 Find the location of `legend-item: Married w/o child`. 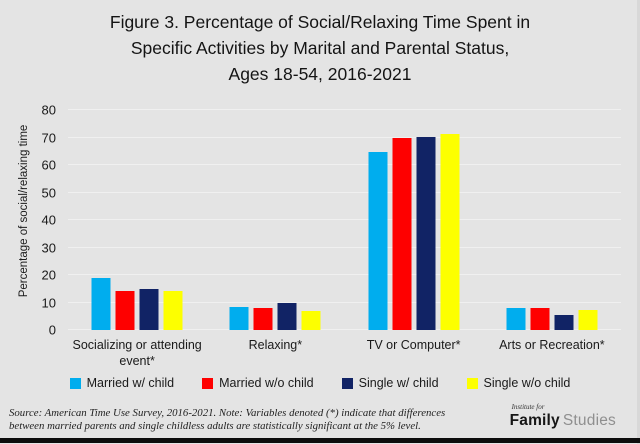

legend-item: Married w/o child is located at coordinates (258, 383).